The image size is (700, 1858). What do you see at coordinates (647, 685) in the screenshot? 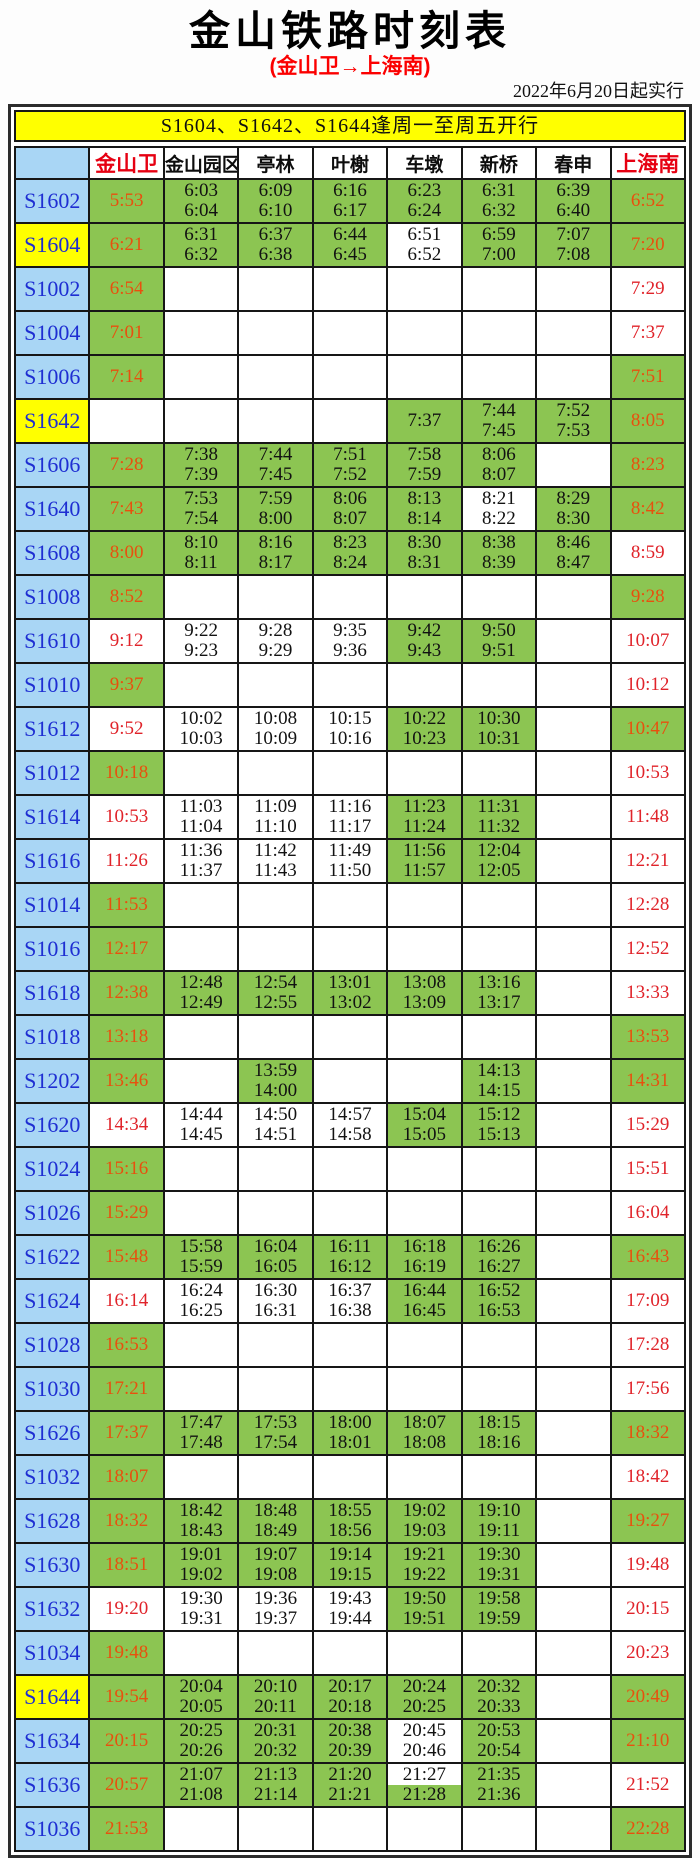
I see `time-cell: 10:12` at bounding box center [647, 685].